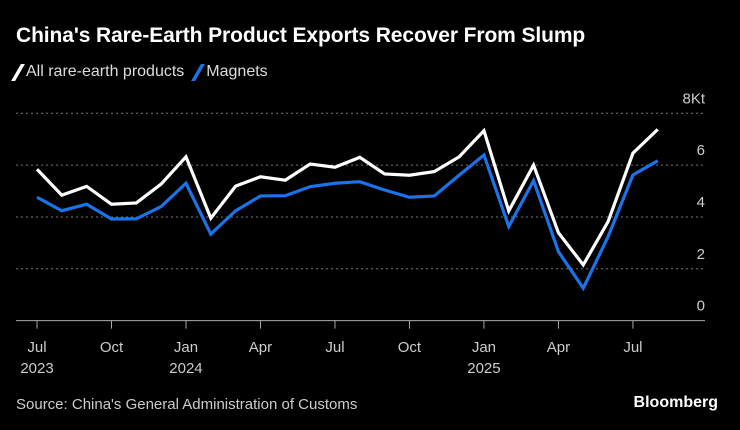 Image resolution: width=740 pixels, height=430 pixels. I want to click on legend-item-all: All rare-earth products, so click(98, 72).